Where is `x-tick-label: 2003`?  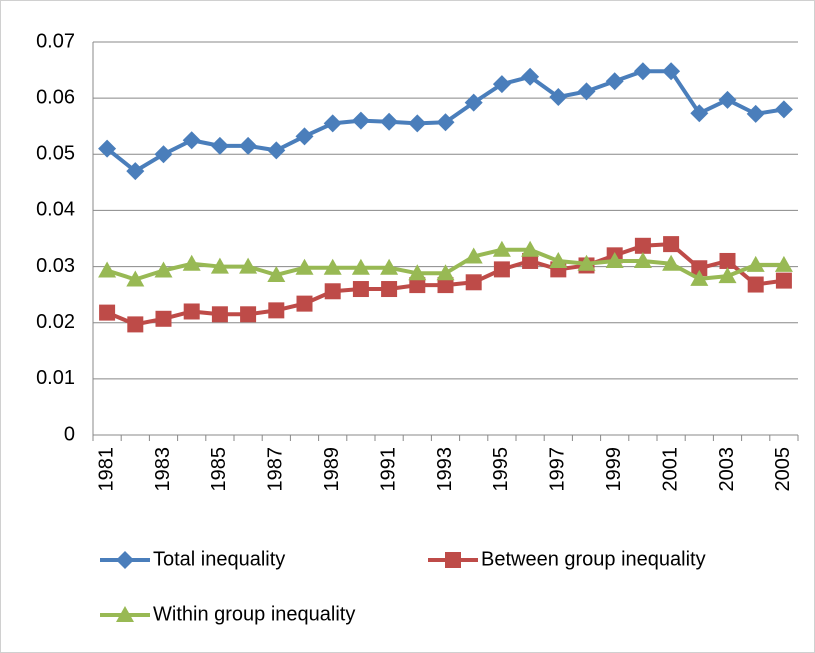
x-tick-label: 2003 is located at coordinates (727, 469).